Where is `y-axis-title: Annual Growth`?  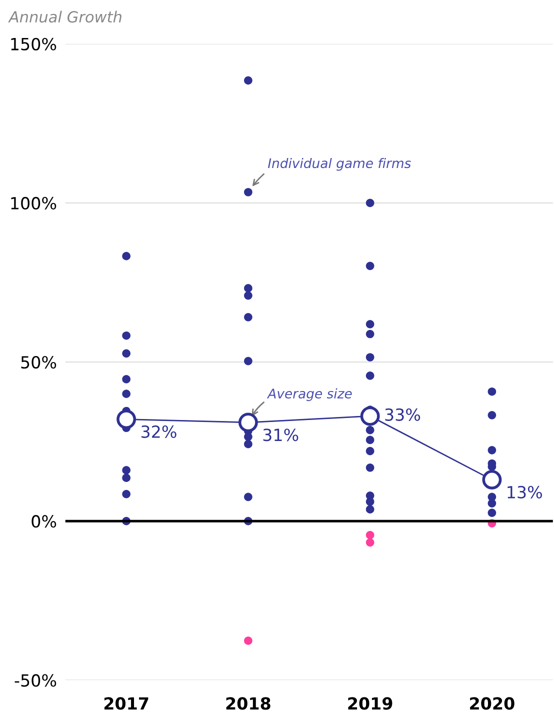
y-axis-title: Annual Growth is located at coordinates (65, 16).